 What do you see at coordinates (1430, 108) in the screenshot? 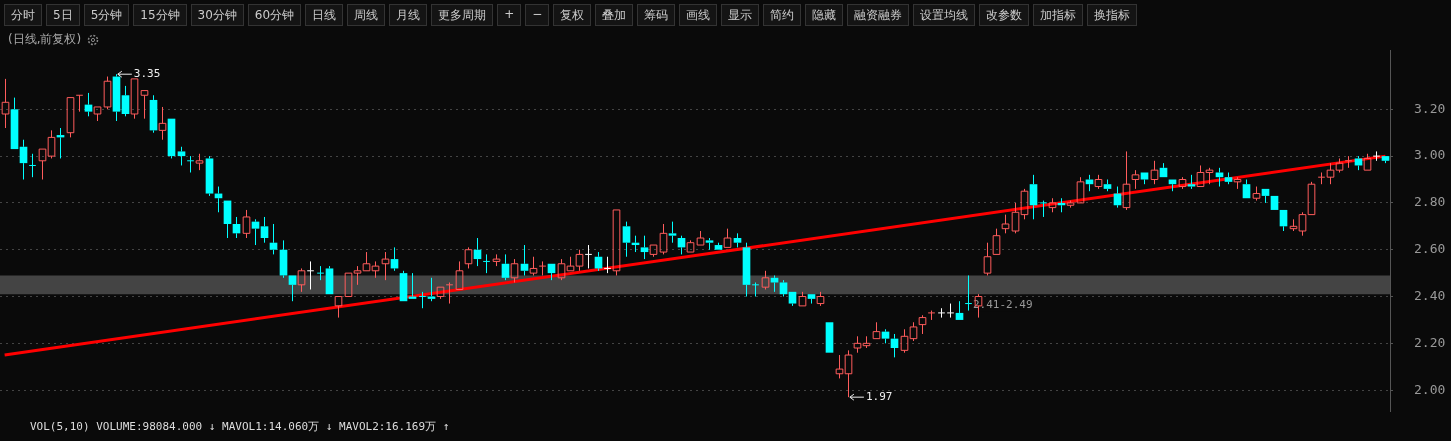
I see `y-tick-label: 3.20` at bounding box center [1430, 108].